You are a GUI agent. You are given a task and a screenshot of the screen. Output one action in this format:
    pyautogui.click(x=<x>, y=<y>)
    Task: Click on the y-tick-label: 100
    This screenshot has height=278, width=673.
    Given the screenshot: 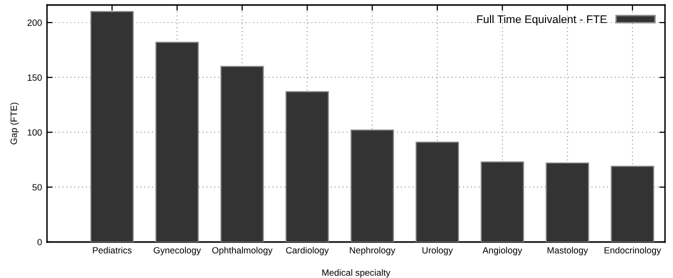 What is the action you would take?
    pyautogui.click(x=35, y=132)
    